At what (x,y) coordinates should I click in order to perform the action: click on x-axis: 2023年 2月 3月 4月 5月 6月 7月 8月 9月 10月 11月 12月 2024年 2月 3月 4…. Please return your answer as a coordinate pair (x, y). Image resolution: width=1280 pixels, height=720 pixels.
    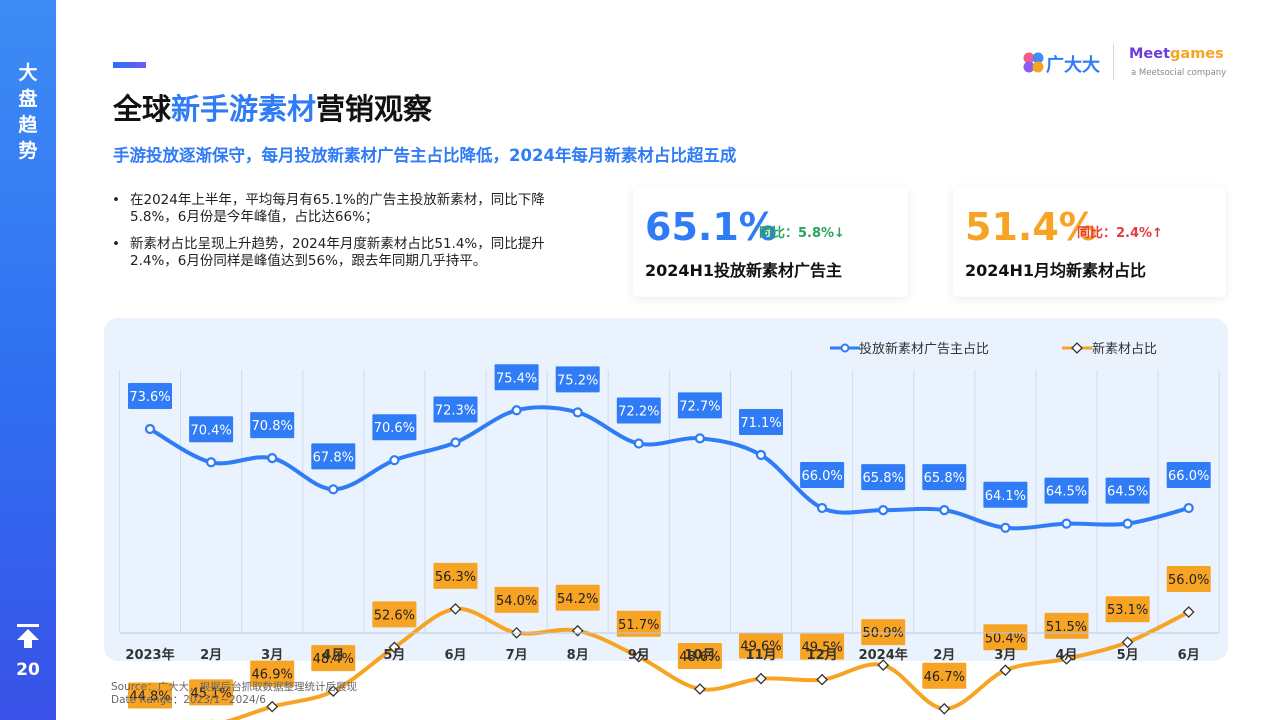
    Looking at the image, I should click on (669, 647).